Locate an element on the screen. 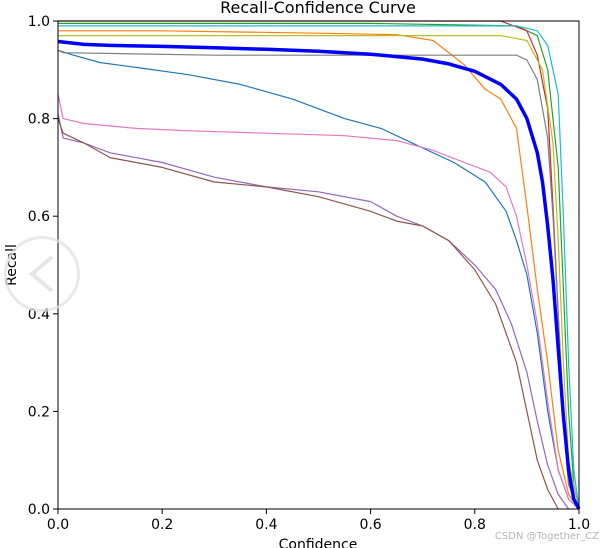 Image resolution: width=605 pixels, height=548 pixels. x-axis-label: Confidence is located at coordinates (318, 542).